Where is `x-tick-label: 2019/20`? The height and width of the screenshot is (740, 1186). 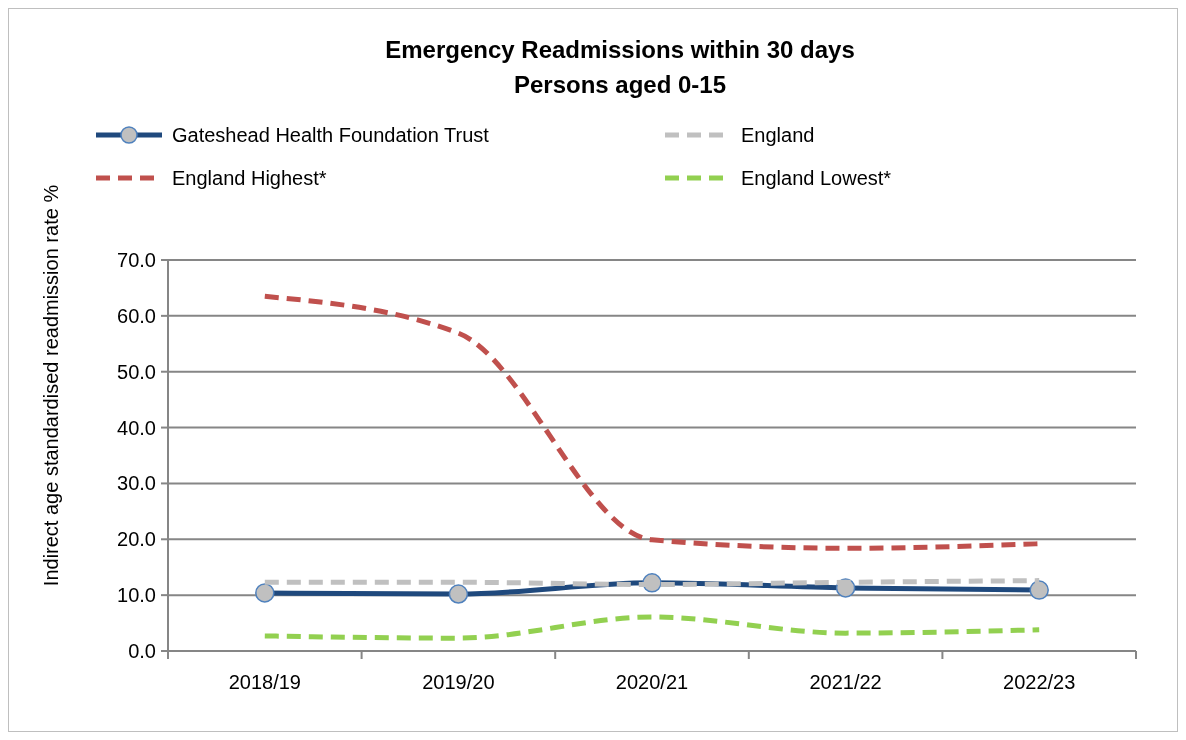 x-tick-label: 2019/20 is located at coordinates (458, 682).